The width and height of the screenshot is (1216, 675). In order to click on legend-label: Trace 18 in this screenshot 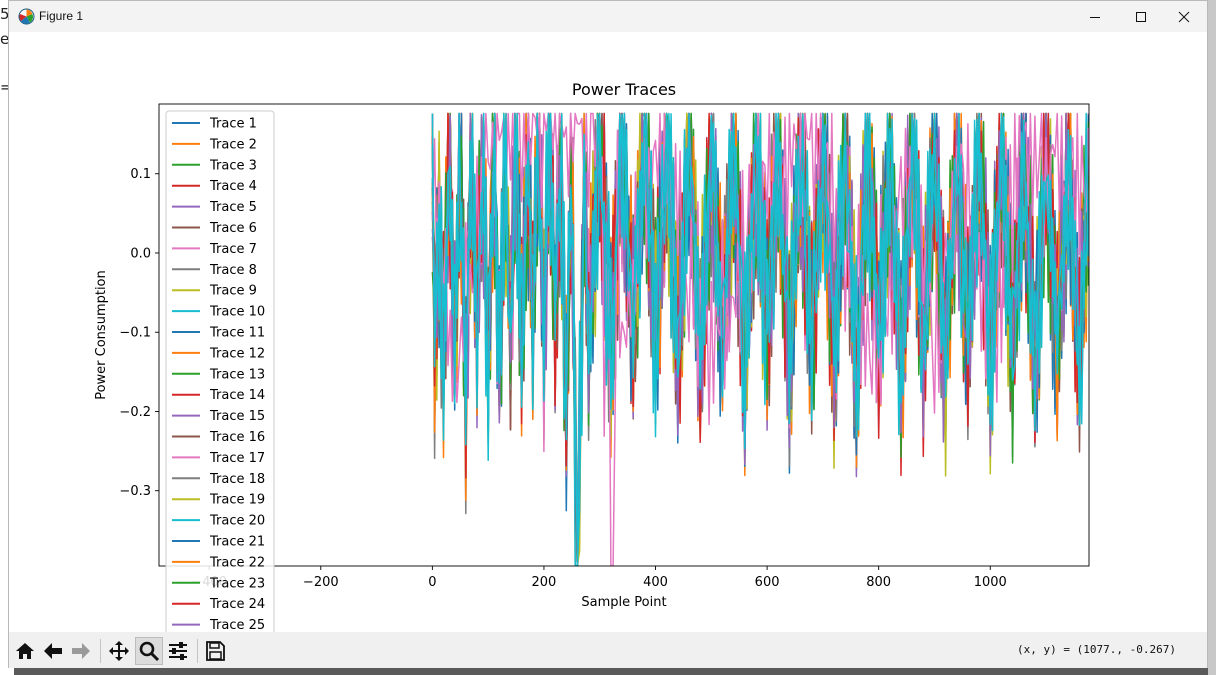, I will do `click(237, 479)`.